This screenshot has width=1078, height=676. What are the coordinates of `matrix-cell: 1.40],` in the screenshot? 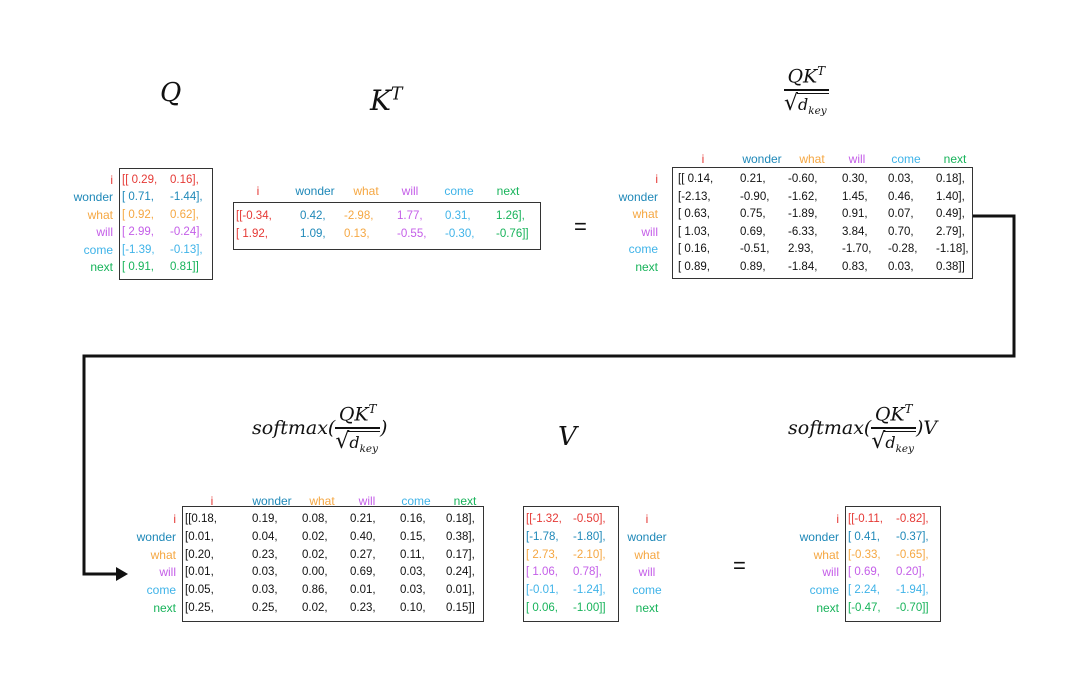 It's located at (950, 196).